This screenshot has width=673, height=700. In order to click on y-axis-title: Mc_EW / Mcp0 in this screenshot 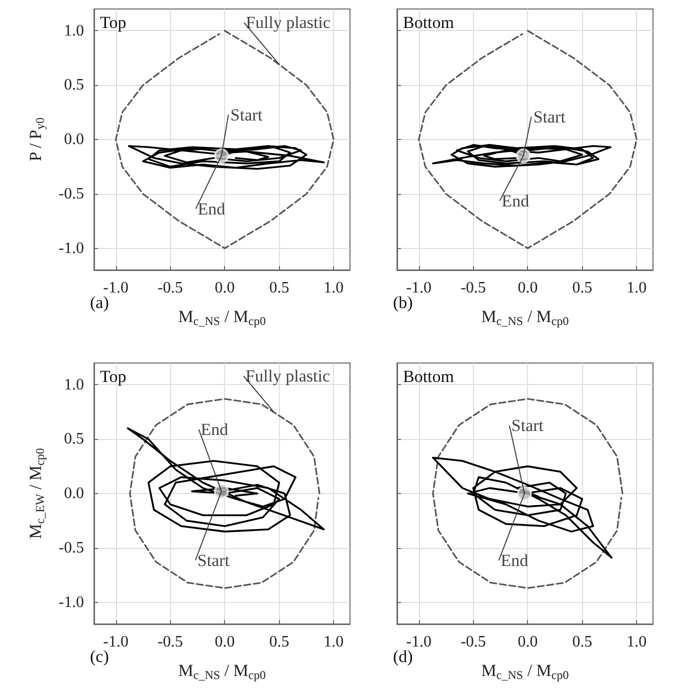, I will do `click(36, 493)`.